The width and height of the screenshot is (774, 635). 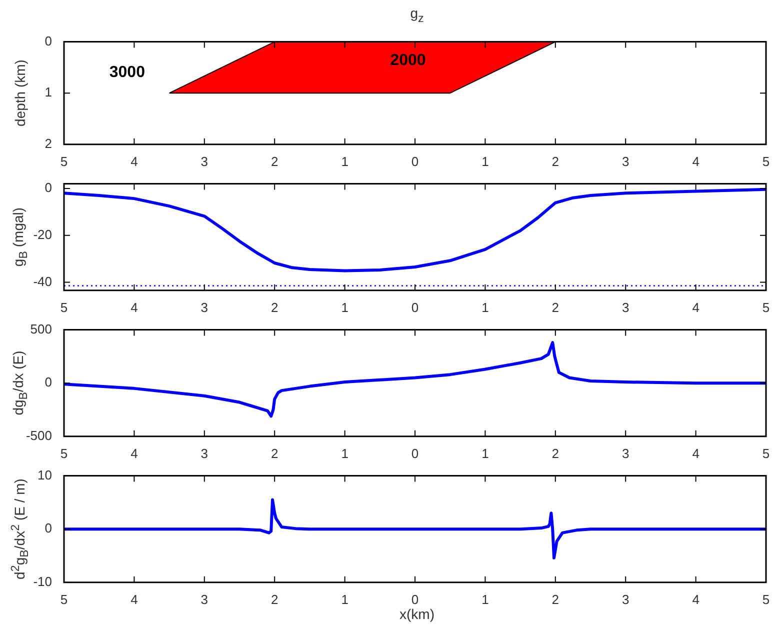 I want to click on y-tick-label: 1, so click(x=48, y=92).